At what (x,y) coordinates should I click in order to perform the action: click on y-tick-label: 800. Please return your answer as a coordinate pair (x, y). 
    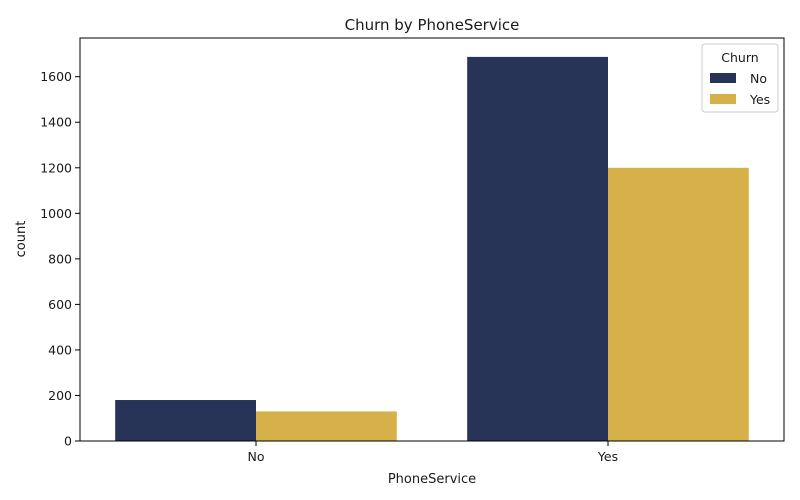
    Looking at the image, I should click on (60, 258).